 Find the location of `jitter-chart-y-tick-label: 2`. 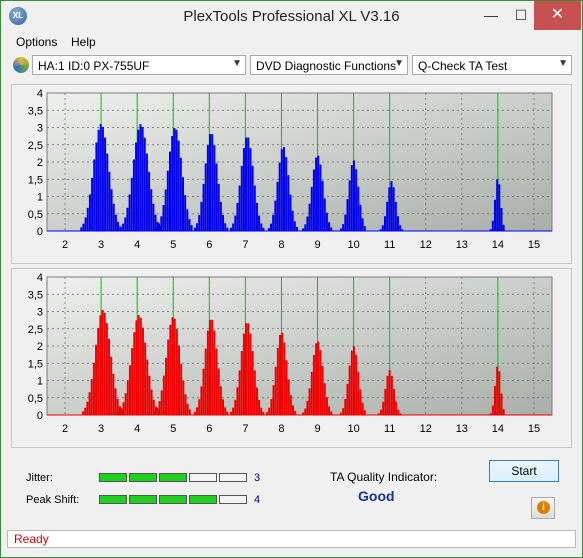

jitter-chart-y-tick-label: 2 is located at coordinates (40, 163).